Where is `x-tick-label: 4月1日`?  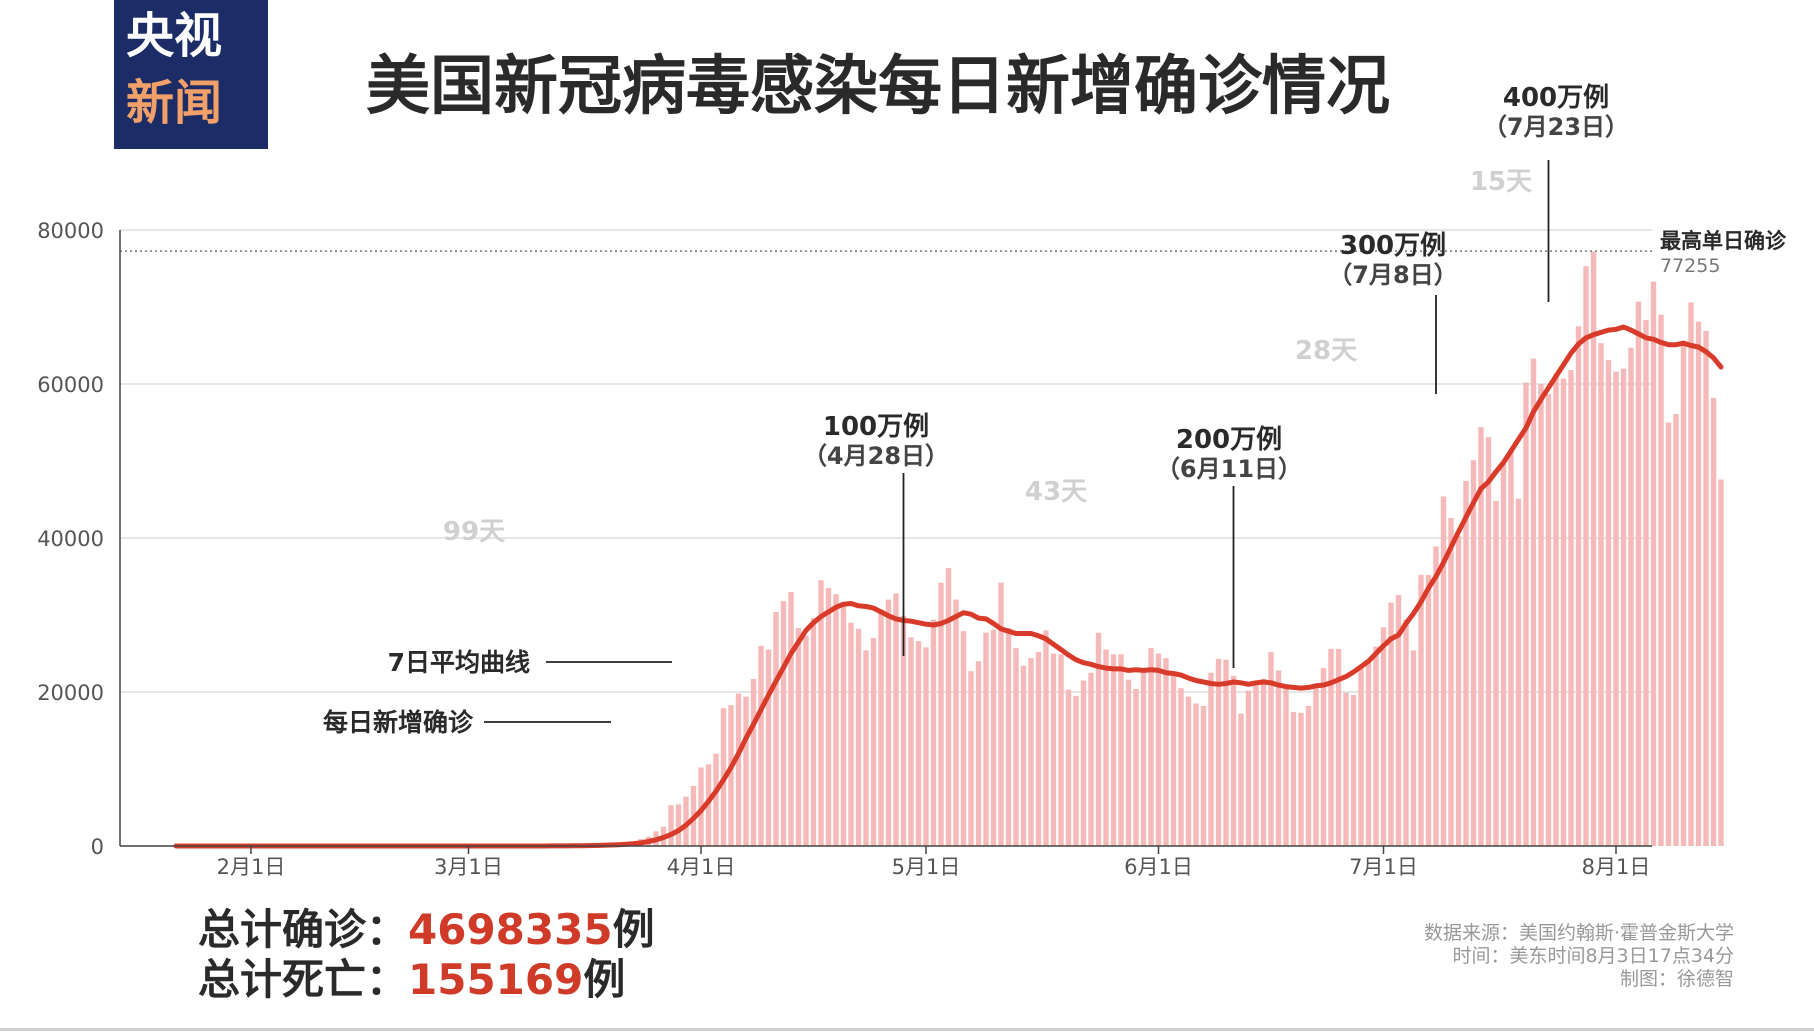 x-tick-label: 4月1日 is located at coordinates (701, 867).